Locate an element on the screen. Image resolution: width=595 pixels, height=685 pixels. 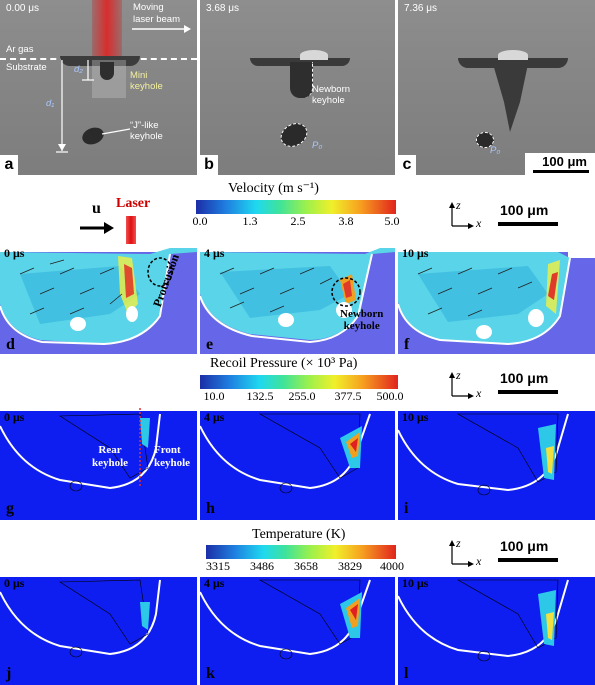
d1-label: d₁ is located at coordinates (50, 103).